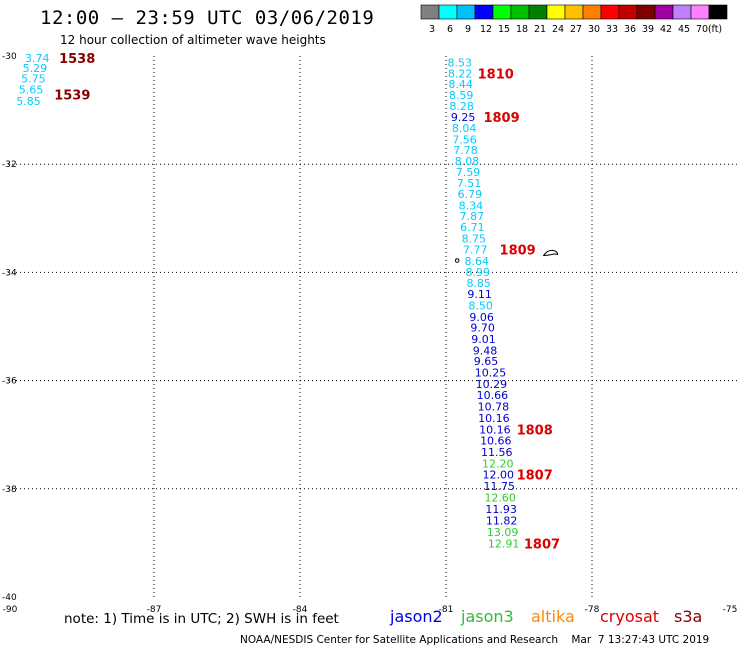 The width and height of the screenshot is (740, 650). Describe the element at coordinates (9, 382) in the screenshot. I see `lat-tick-label: -36` at that location.